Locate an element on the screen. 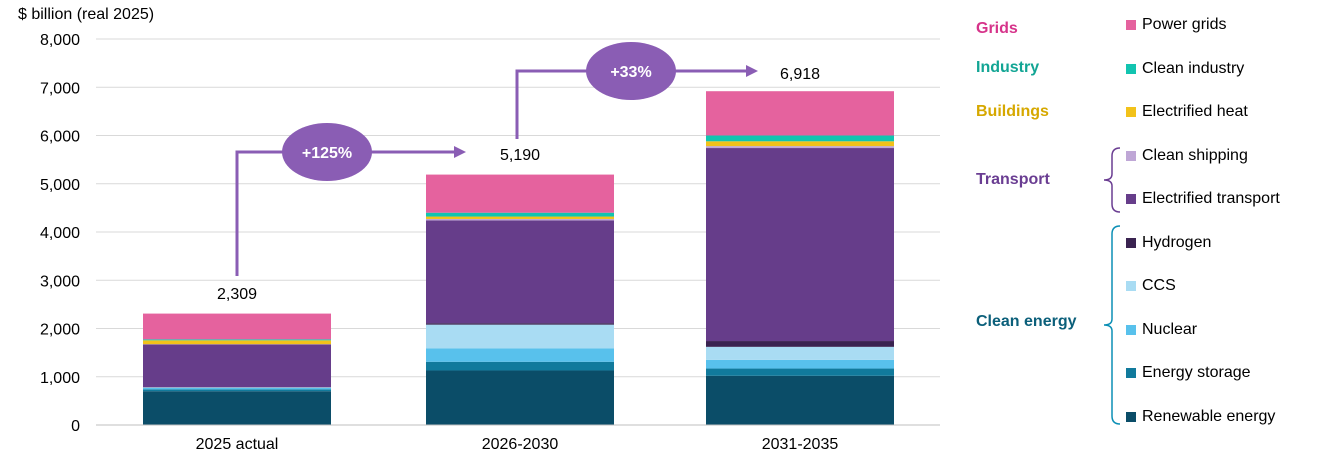  legend-group-buildings: Buildings is located at coordinates (1012, 111).